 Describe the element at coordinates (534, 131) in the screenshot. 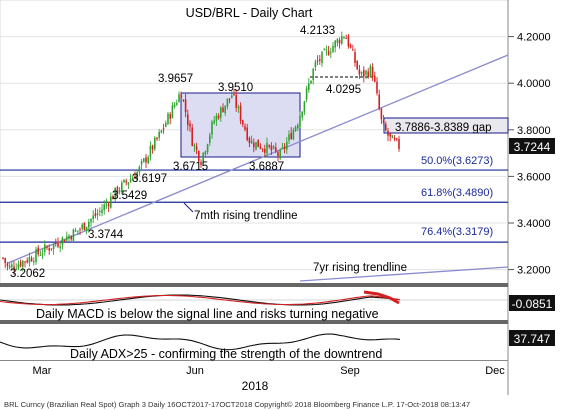

I see `y-tick-label-3: 3.8000` at that location.